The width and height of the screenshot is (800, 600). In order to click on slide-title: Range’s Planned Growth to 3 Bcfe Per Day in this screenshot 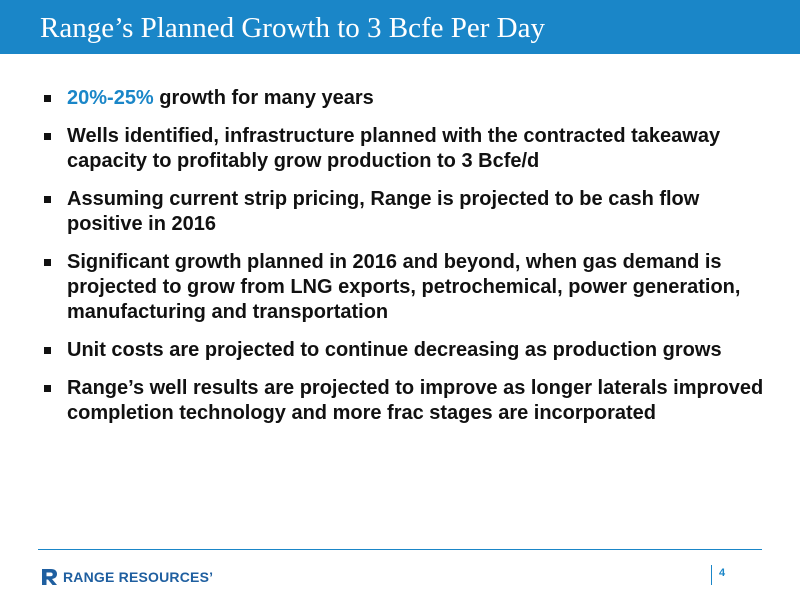, I will do `click(292, 28)`.